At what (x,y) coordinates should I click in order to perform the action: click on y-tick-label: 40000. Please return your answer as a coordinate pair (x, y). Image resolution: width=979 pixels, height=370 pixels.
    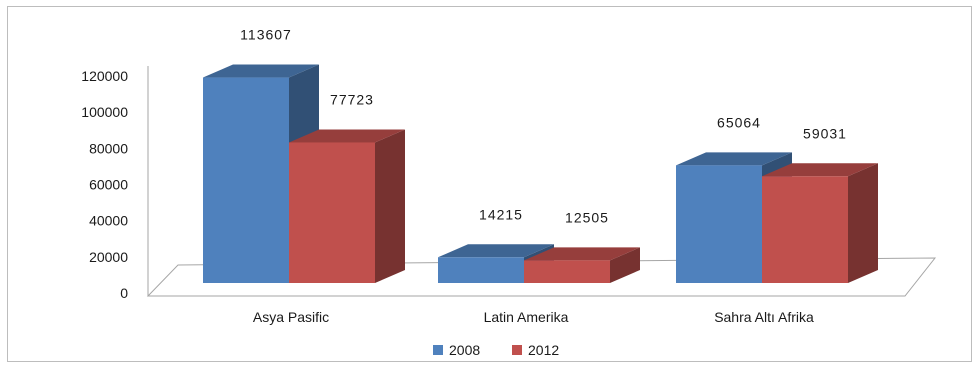
    Looking at the image, I should click on (108, 221).